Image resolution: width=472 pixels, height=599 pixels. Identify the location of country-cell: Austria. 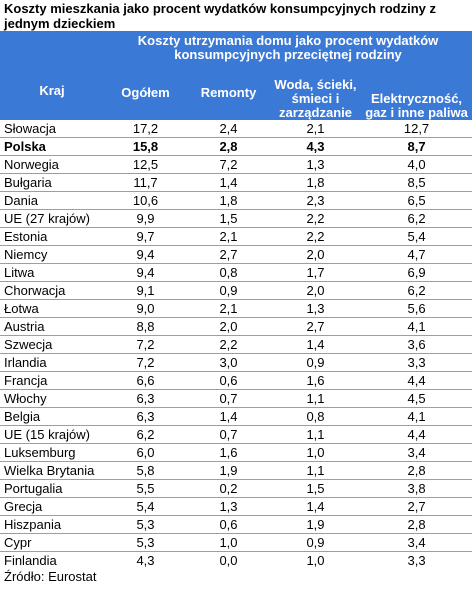
(52, 326).